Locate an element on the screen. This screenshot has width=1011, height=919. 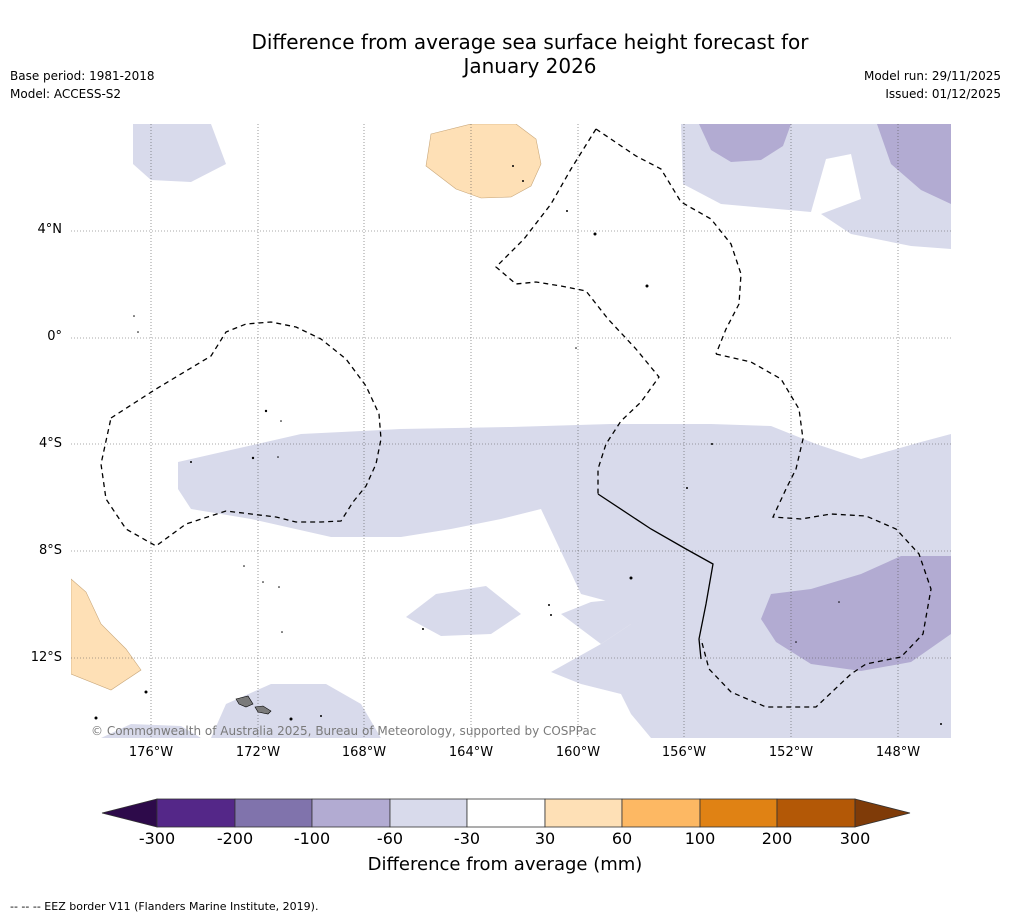
lon-label-168w: 168°W is located at coordinates (364, 752).